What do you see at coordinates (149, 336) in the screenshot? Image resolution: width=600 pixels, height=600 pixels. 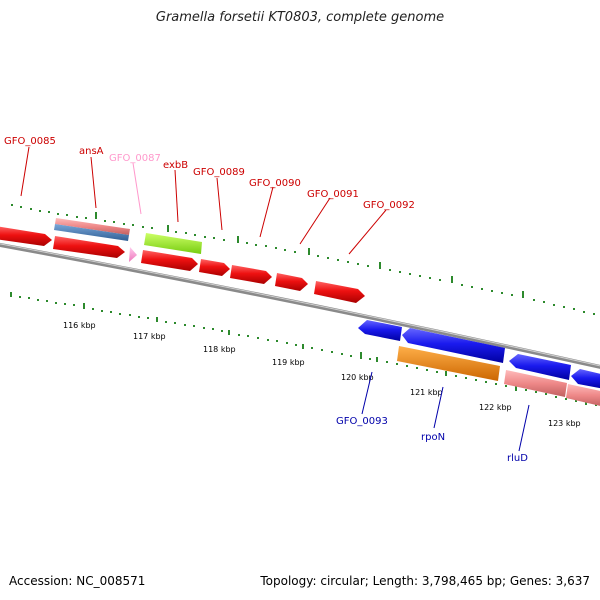 I see `scale-label-117: 117 kbp` at bounding box center [149, 336].